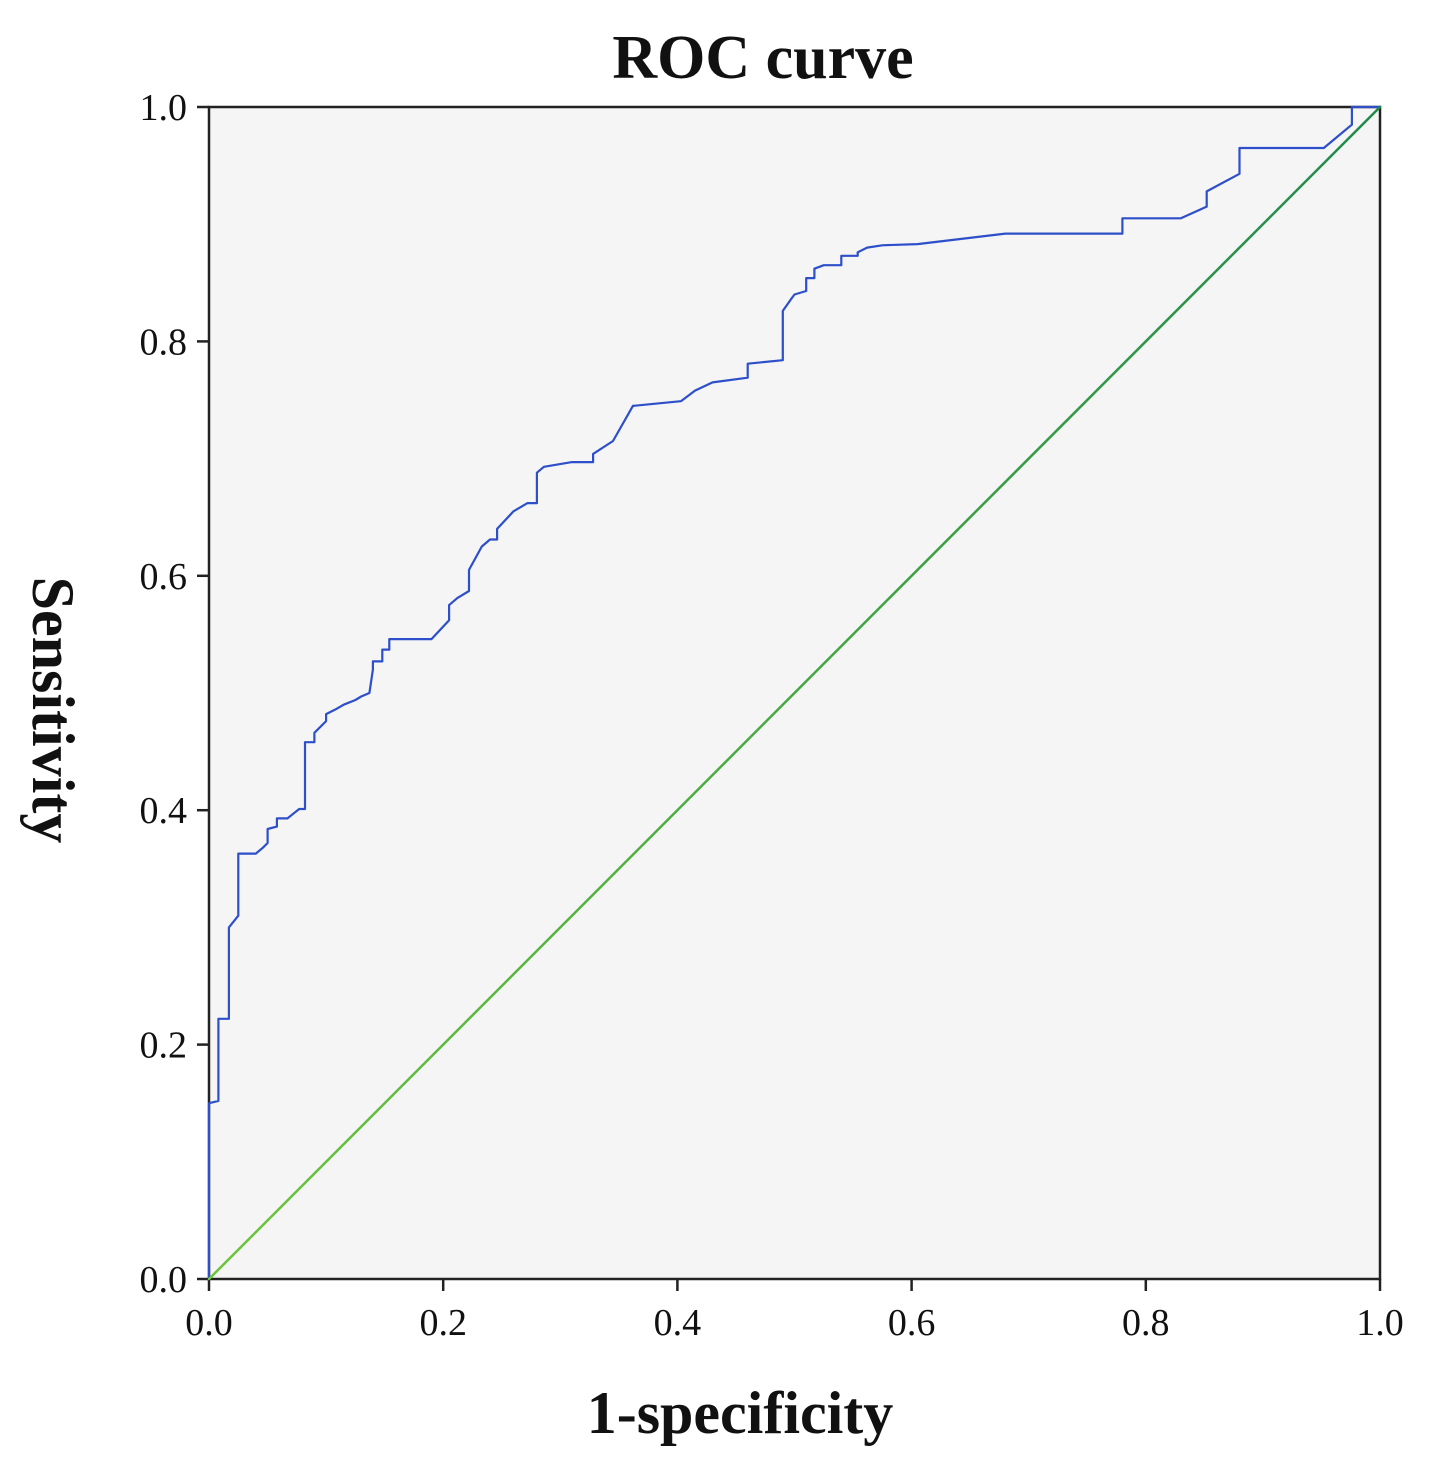 The width and height of the screenshot is (1447, 1480). What do you see at coordinates (762, 58) in the screenshot?
I see `chart-title: ROC curve` at bounding box center [762, 58].